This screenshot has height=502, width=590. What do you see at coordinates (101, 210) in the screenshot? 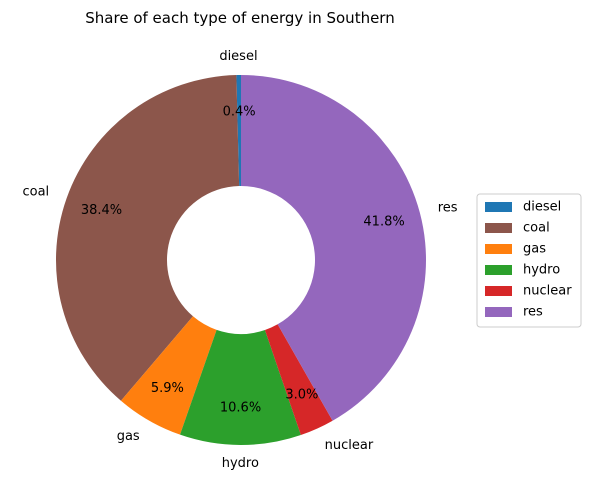
I see `slice-percentage-coal: 38.4%` at bounding box center [101, 210].